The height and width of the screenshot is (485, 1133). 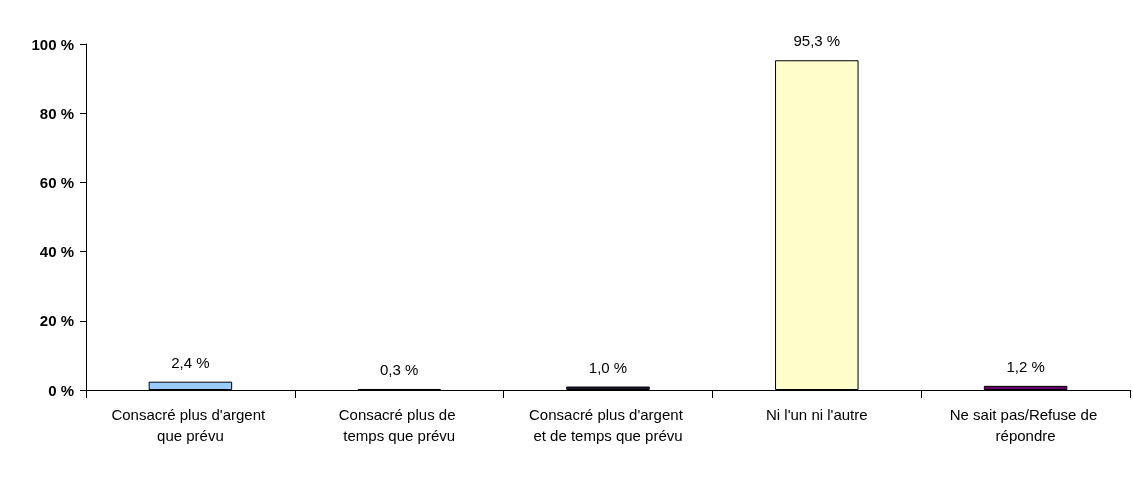 What do you see at coordinates (608, 425) in the screenshot?
I see `x-tick-label: Consacré plus d'argent et de temps que prévu` at bounding box center [608, 425].